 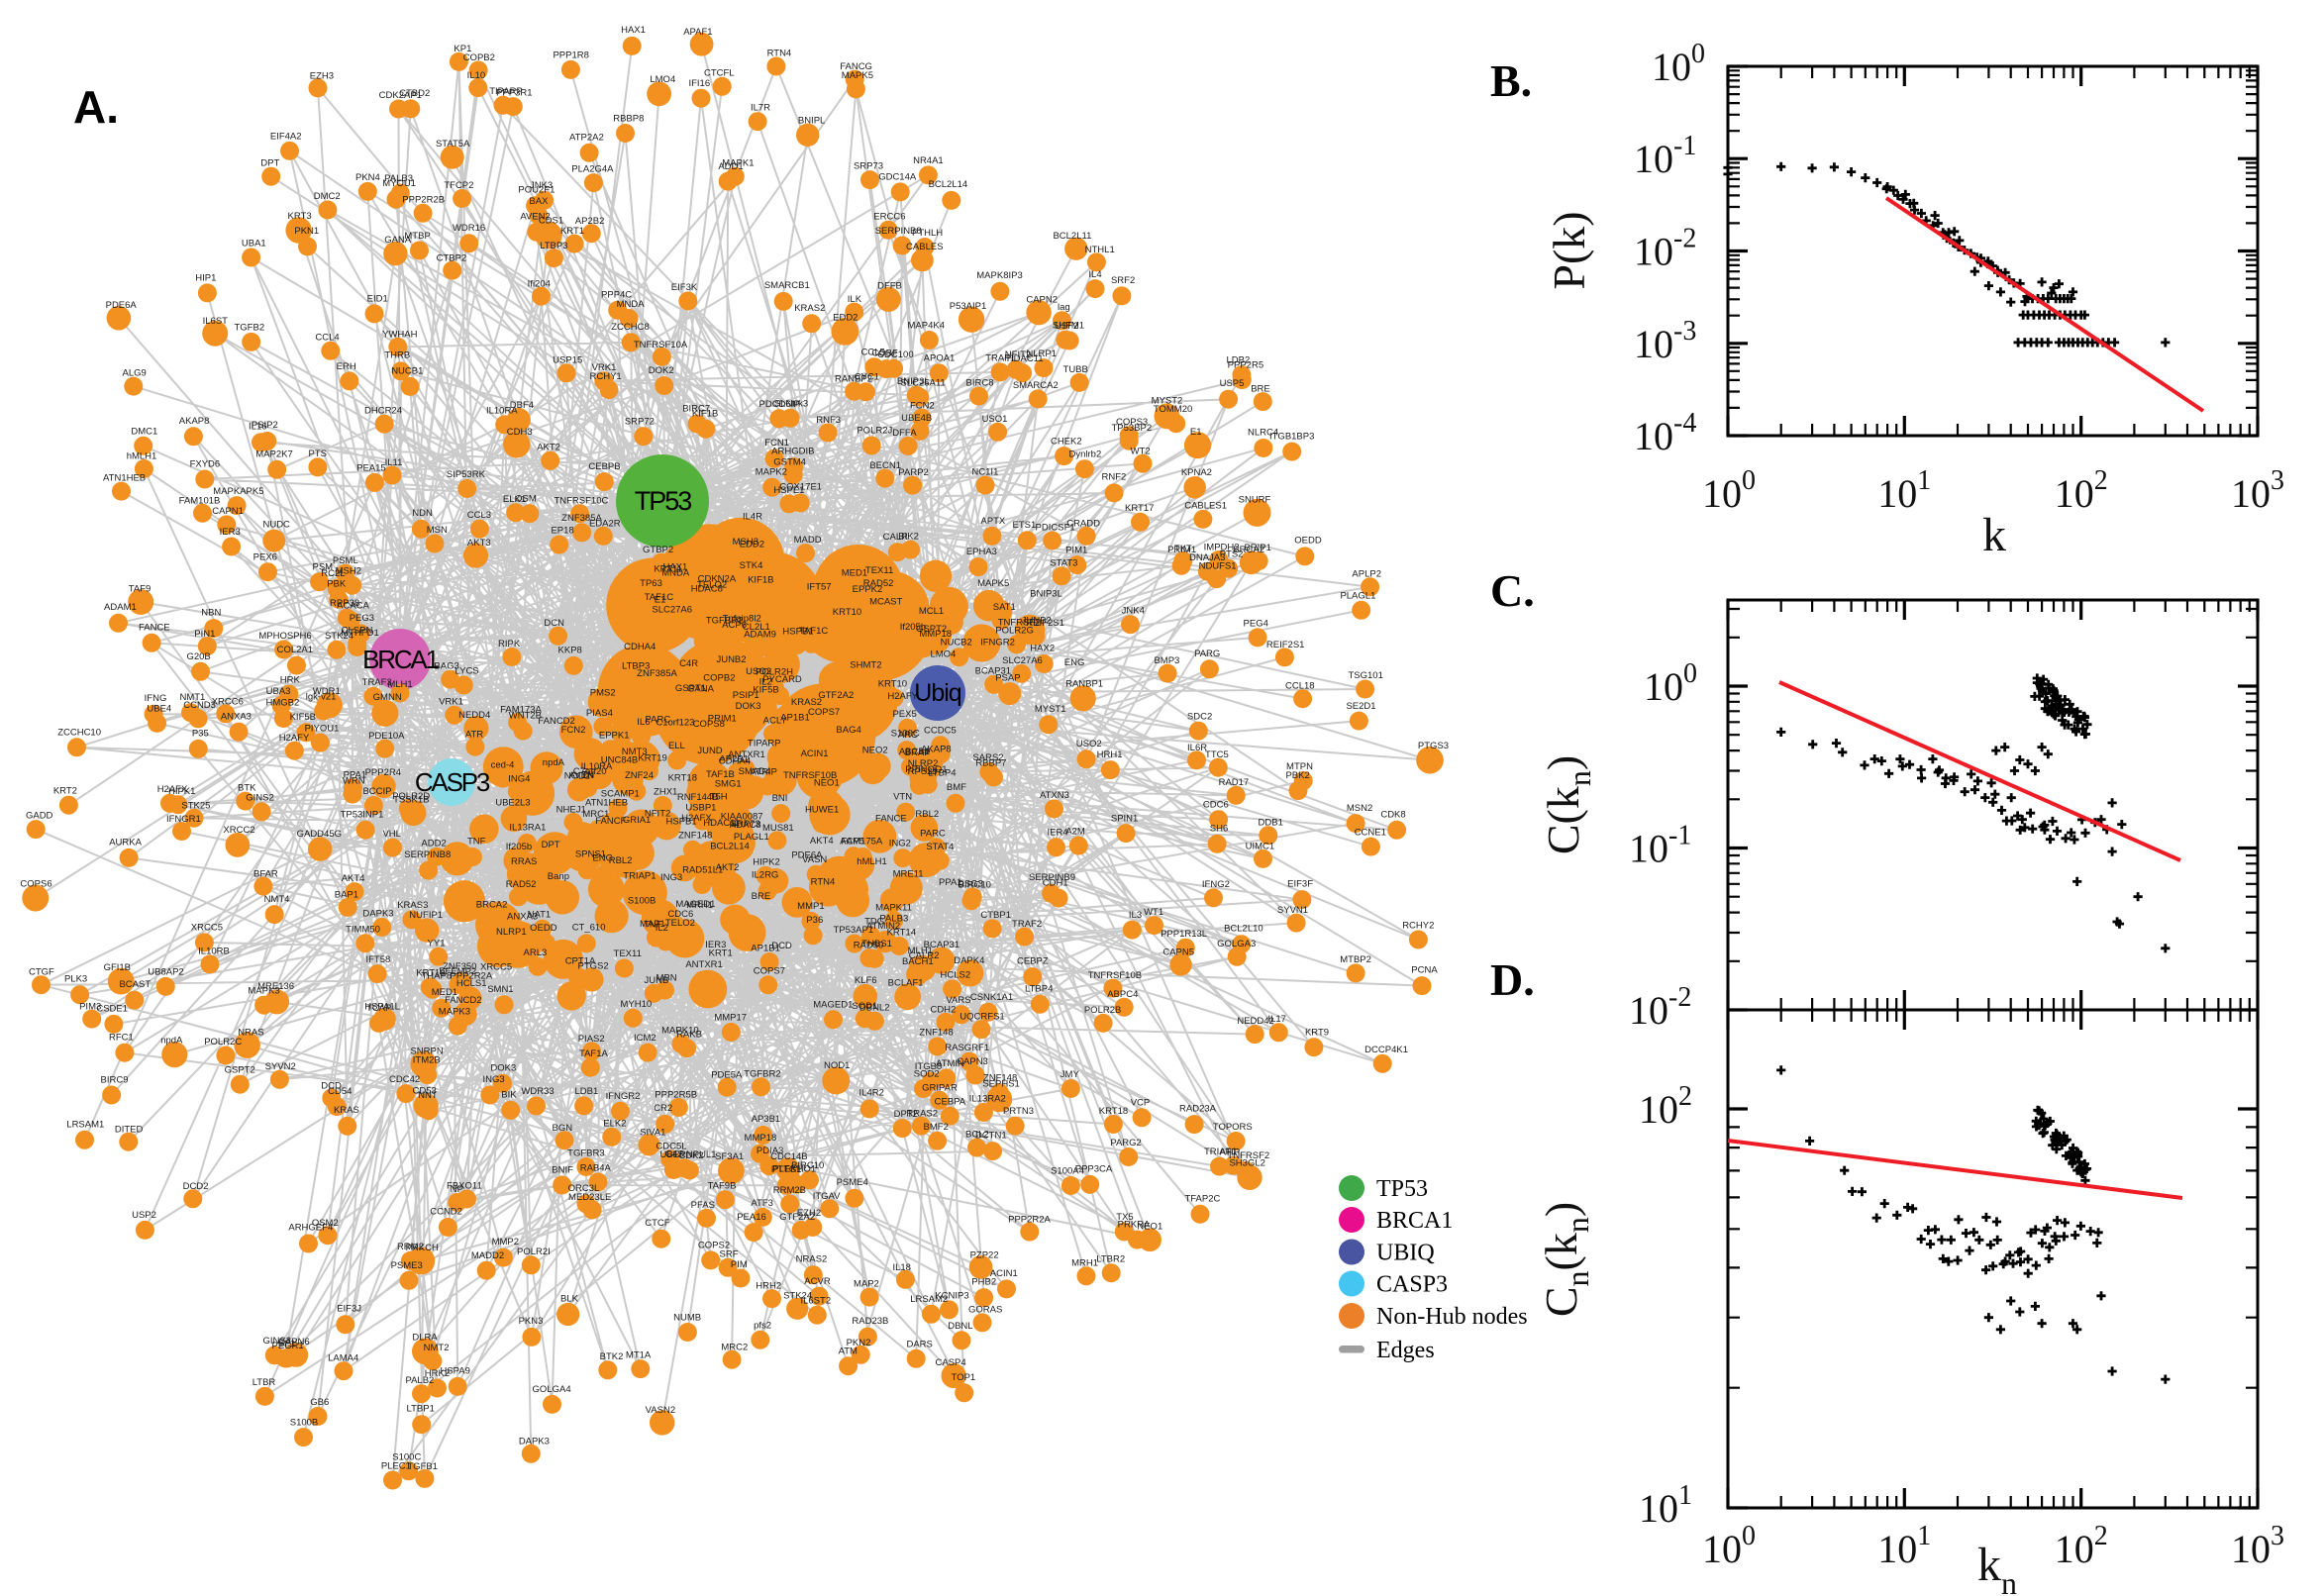 What do you see at coordinates (808, 1165) in the screenshot?
I see `svg-text: BIRC10` at bounding box center [808, 1165].